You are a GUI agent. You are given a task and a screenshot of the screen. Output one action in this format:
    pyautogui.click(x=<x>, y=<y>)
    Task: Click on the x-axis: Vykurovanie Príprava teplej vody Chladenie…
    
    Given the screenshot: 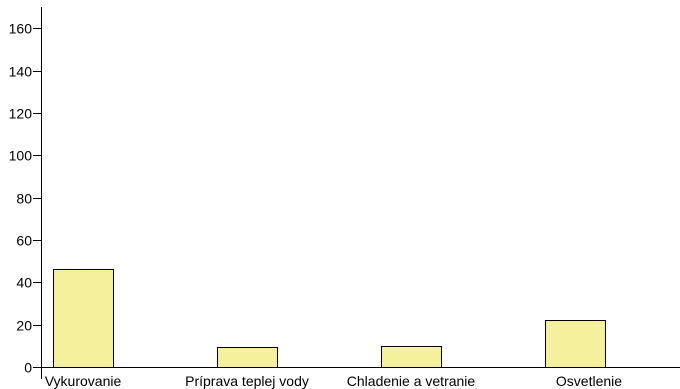 What is the action you would take?
    pyautogui.click(x=356, y=378)
    